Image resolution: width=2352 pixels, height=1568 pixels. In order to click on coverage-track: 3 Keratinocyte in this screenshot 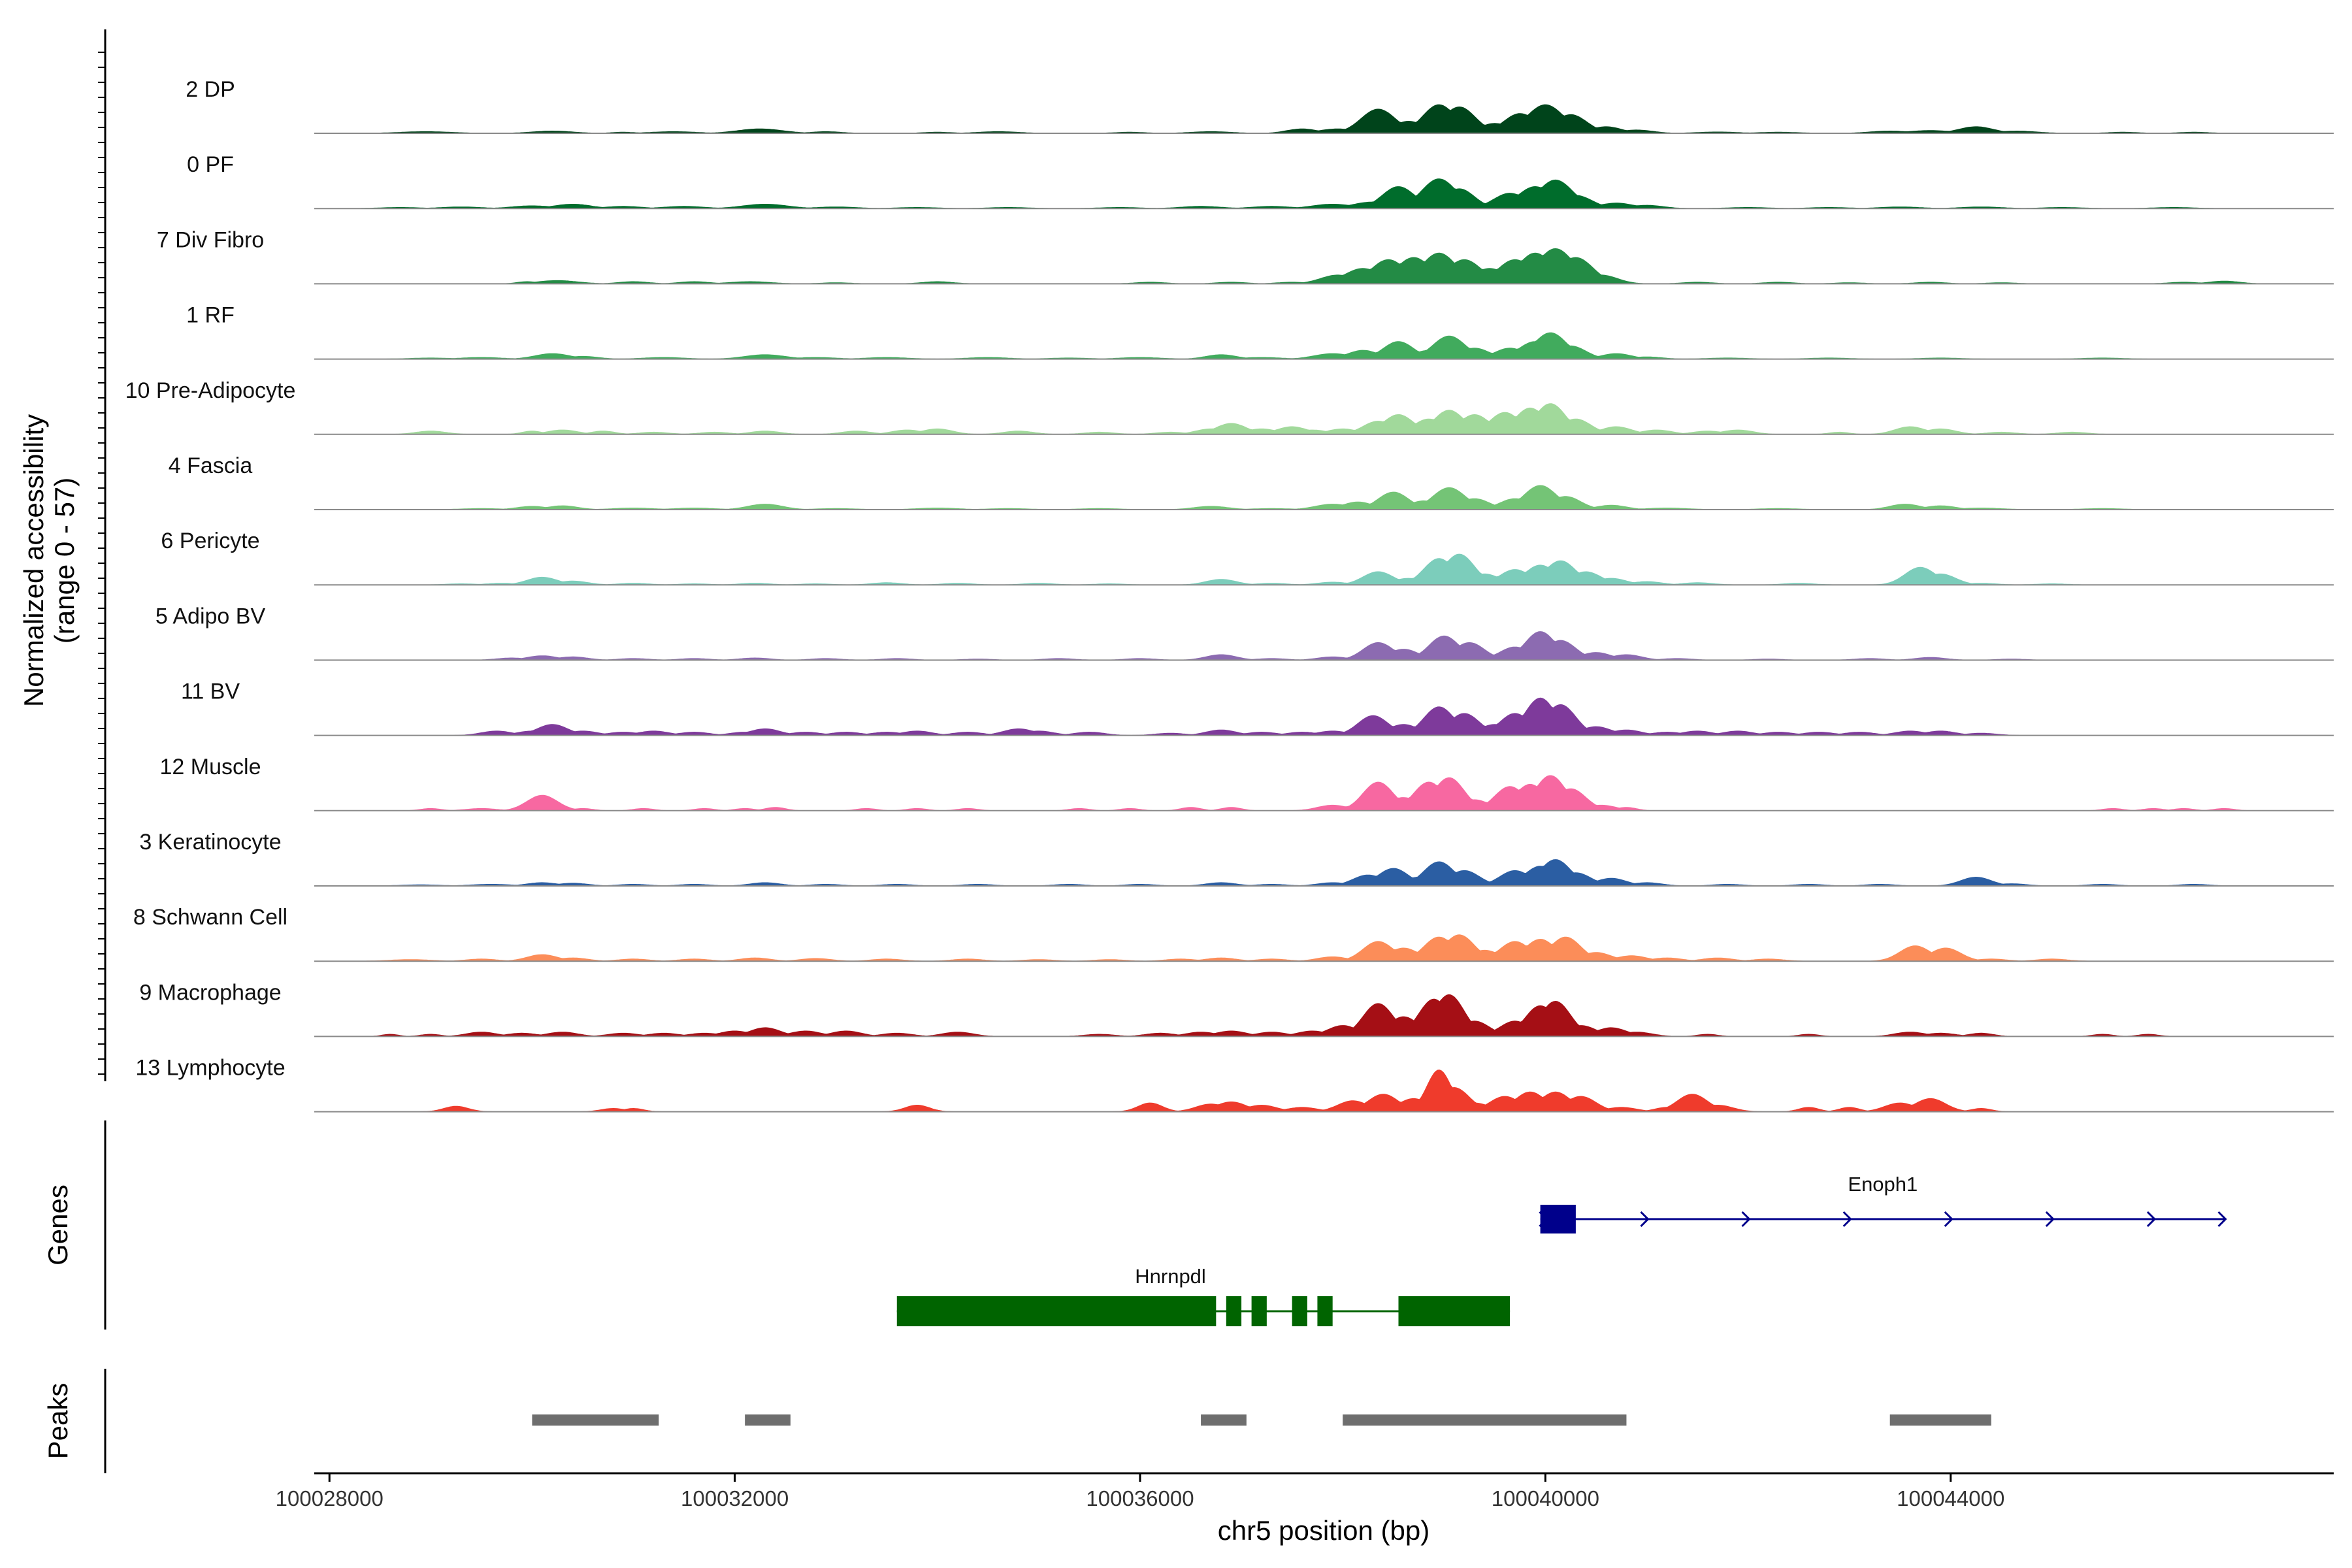, I will do `click(1236, 858)`.